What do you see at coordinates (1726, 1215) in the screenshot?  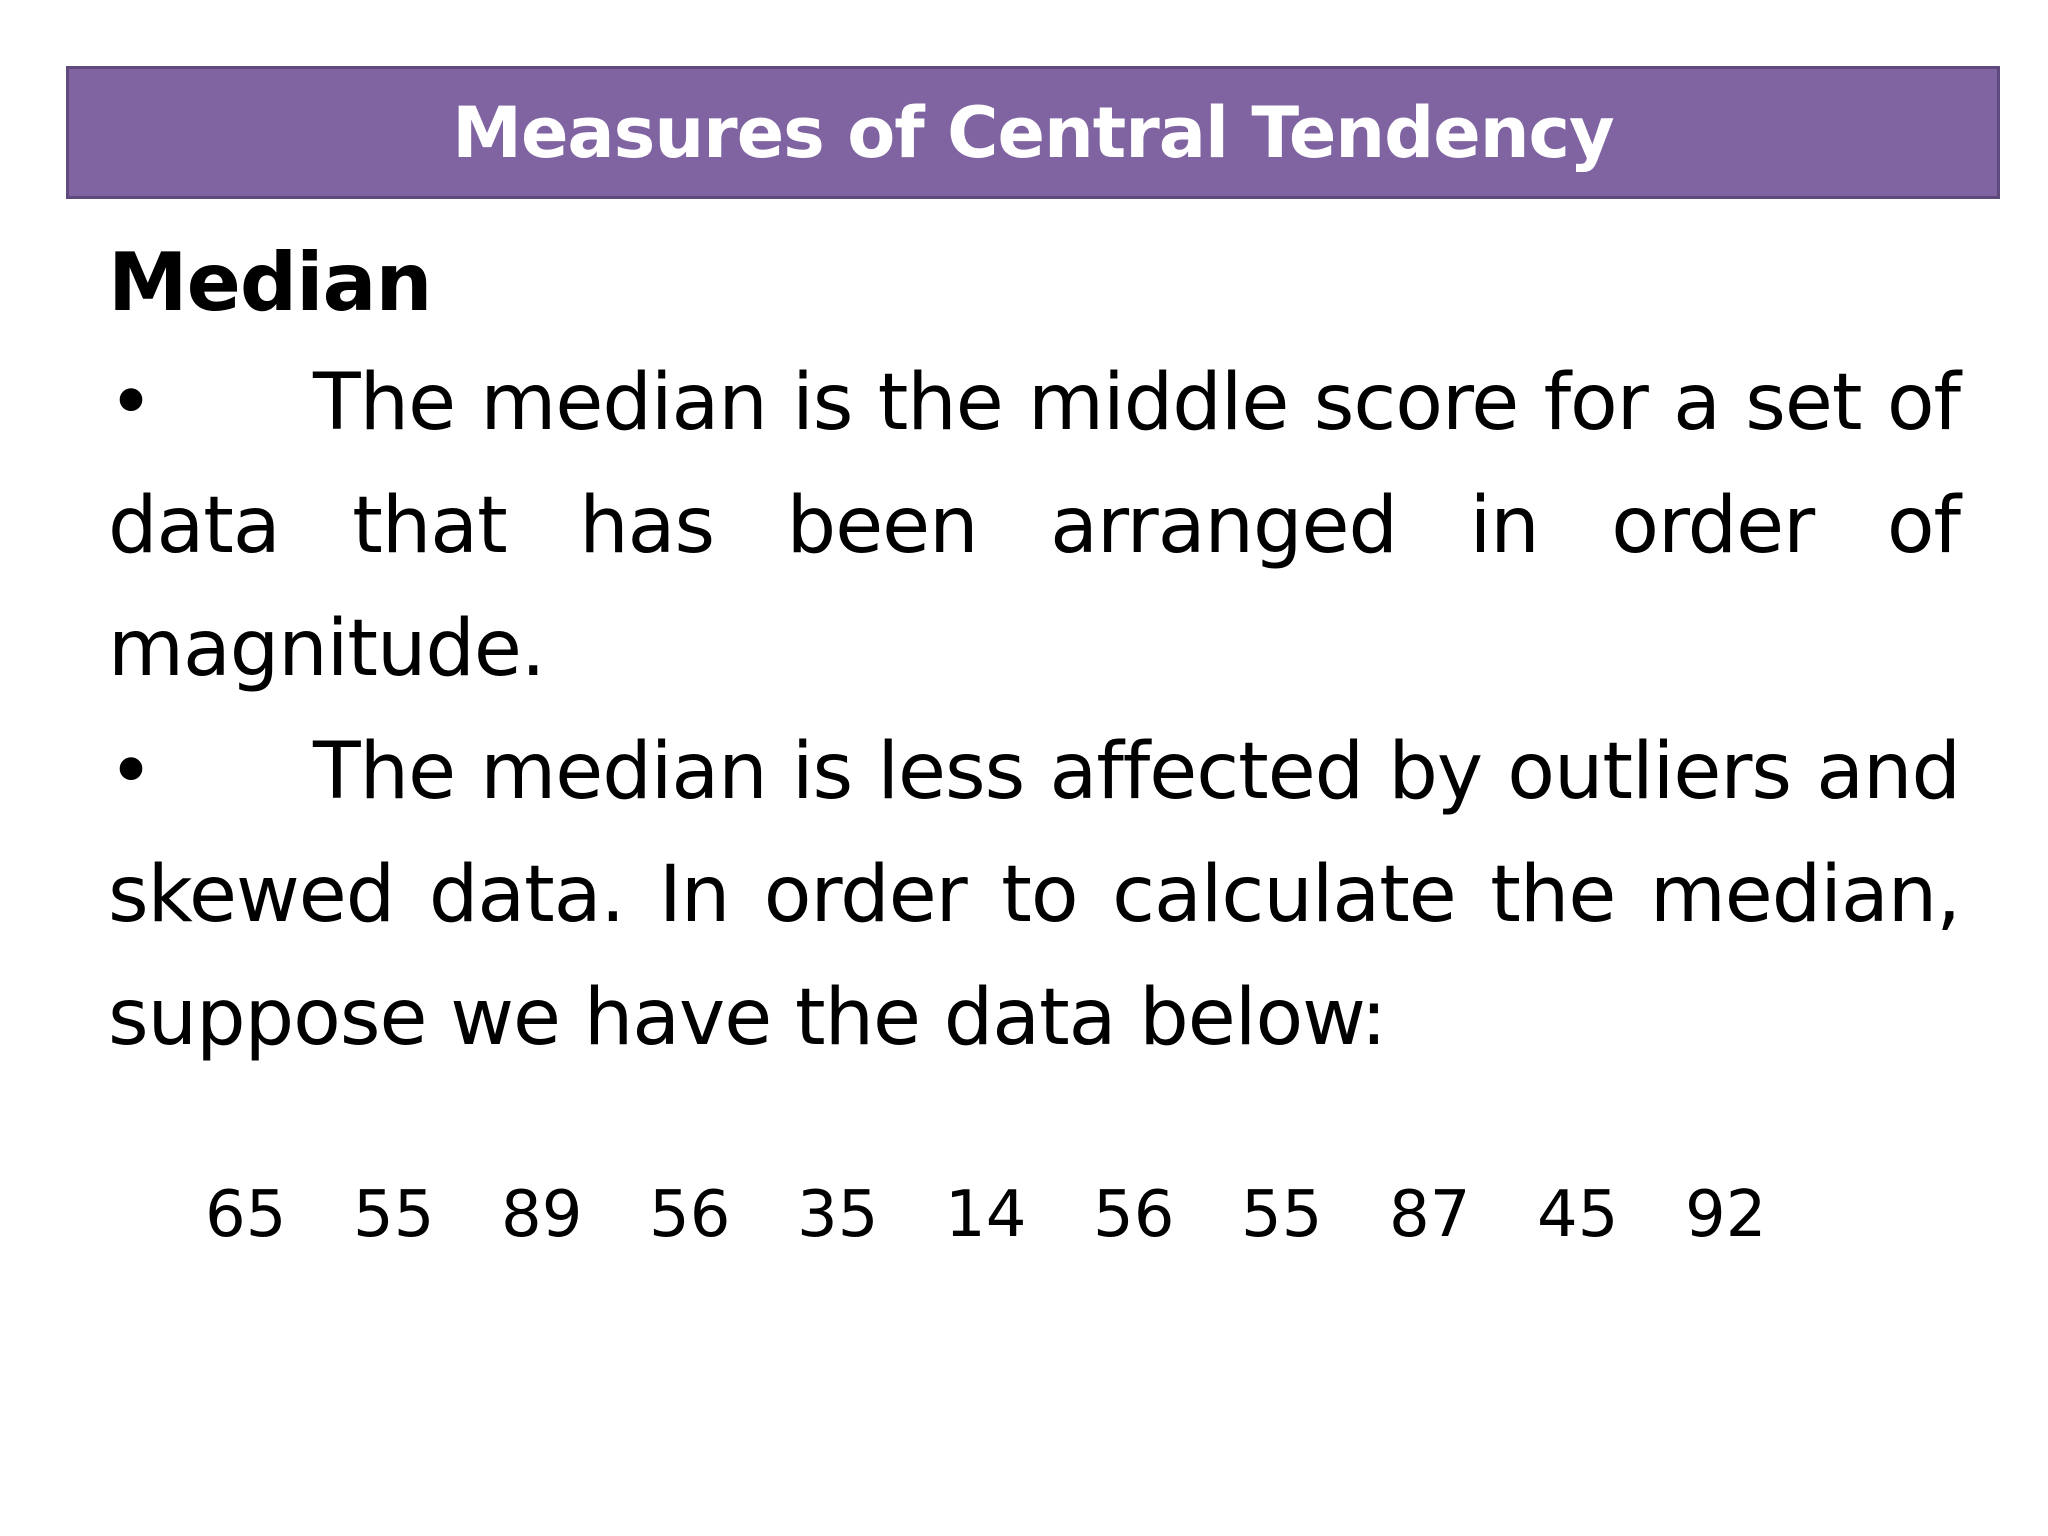 I see `data-value: 92` at bounding box center [1726, 1215].